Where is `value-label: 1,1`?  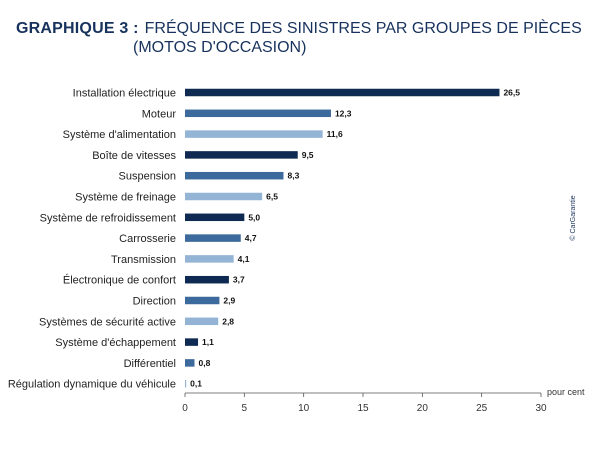 value-label: 1,1 is located at coordinates (208, 342).